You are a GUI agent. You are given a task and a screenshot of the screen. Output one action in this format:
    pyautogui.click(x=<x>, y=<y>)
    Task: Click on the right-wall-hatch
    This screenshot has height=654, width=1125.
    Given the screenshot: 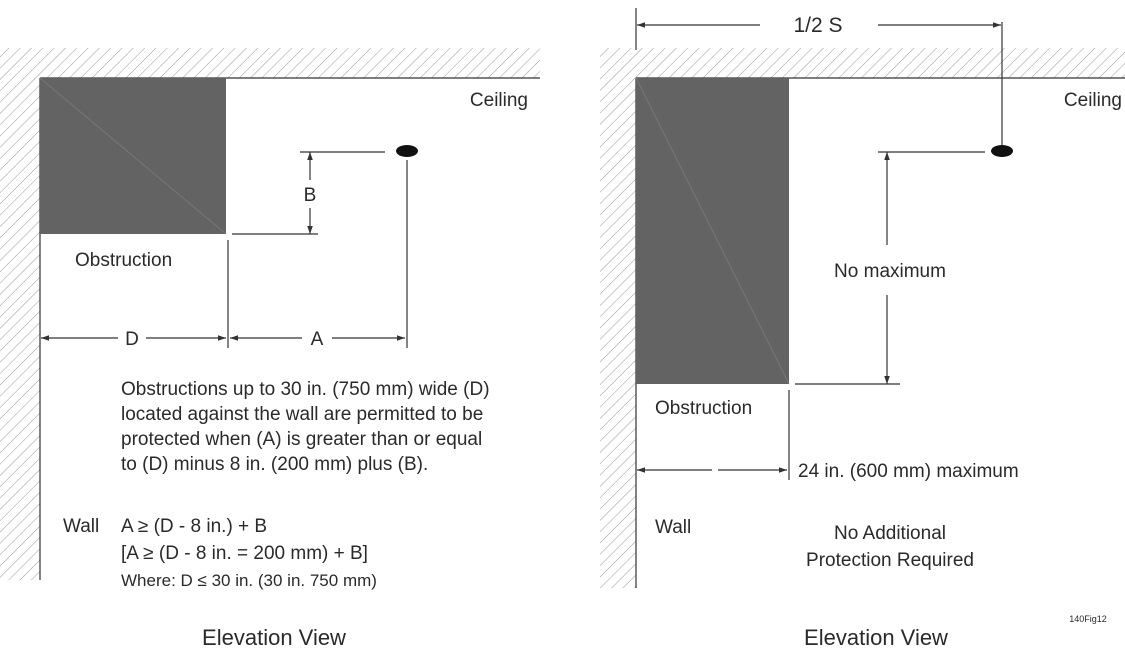 What is the action you would take?
    pyautogui.click(x=618, y=333)
    